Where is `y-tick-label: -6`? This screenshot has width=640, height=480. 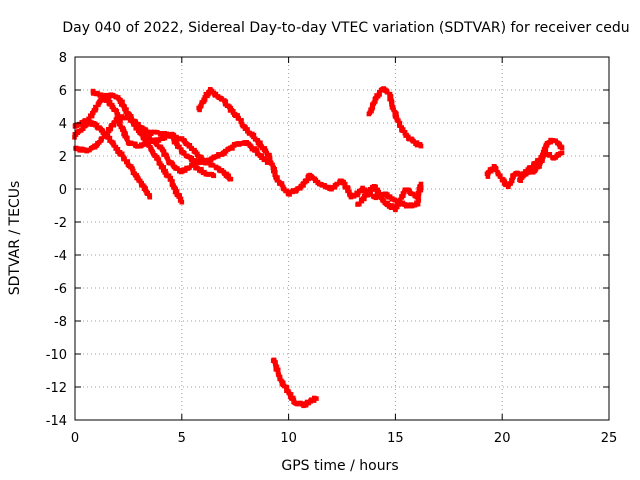
y-tick-label: -6 is located at coordinates (60, 289).